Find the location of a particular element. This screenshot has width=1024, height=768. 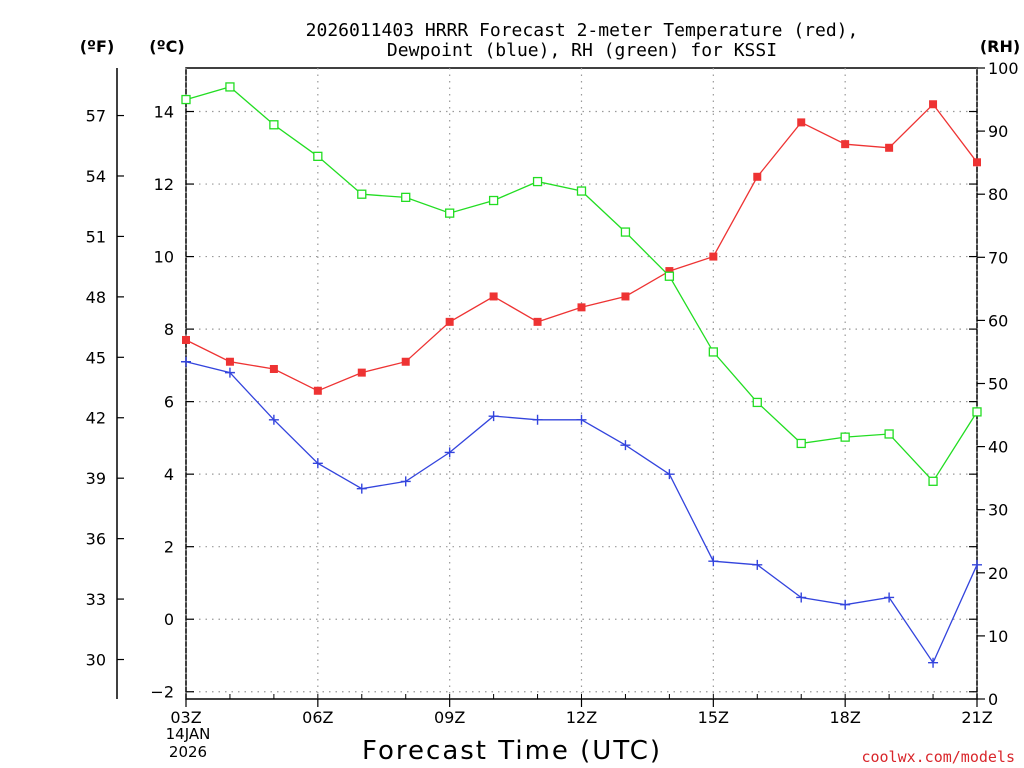

celsius-tick-label: 8 is located at coordinates (169, 329).